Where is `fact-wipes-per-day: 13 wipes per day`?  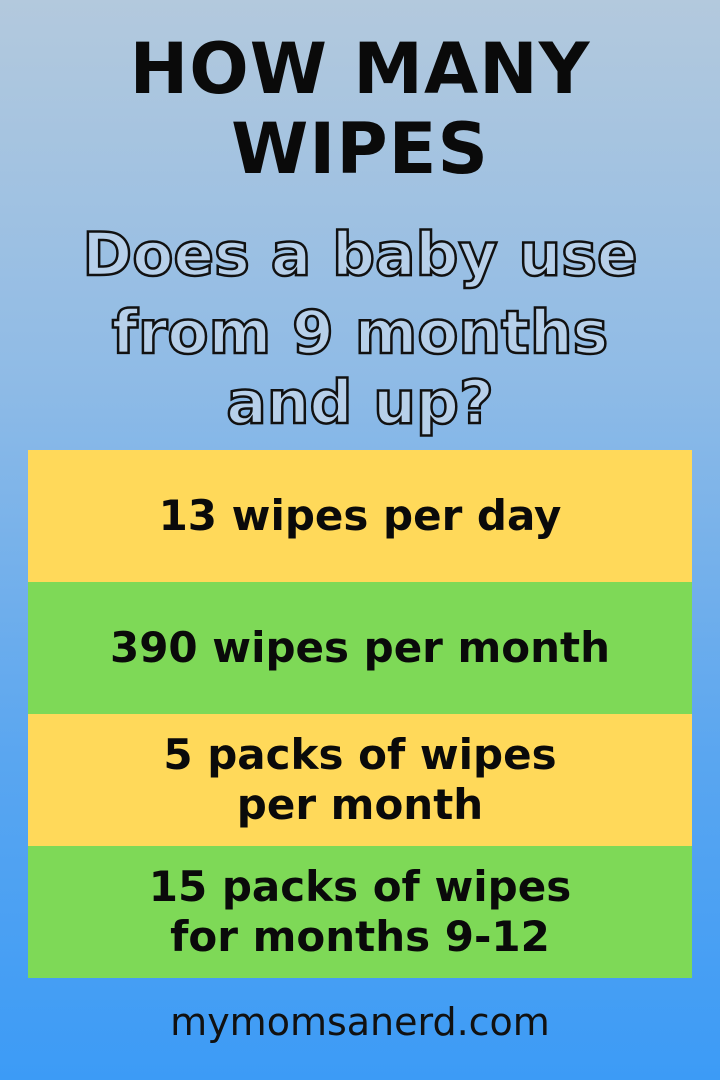 fact-wipes-per-day: 13 wipes per day is located at coordinates (360, 516).